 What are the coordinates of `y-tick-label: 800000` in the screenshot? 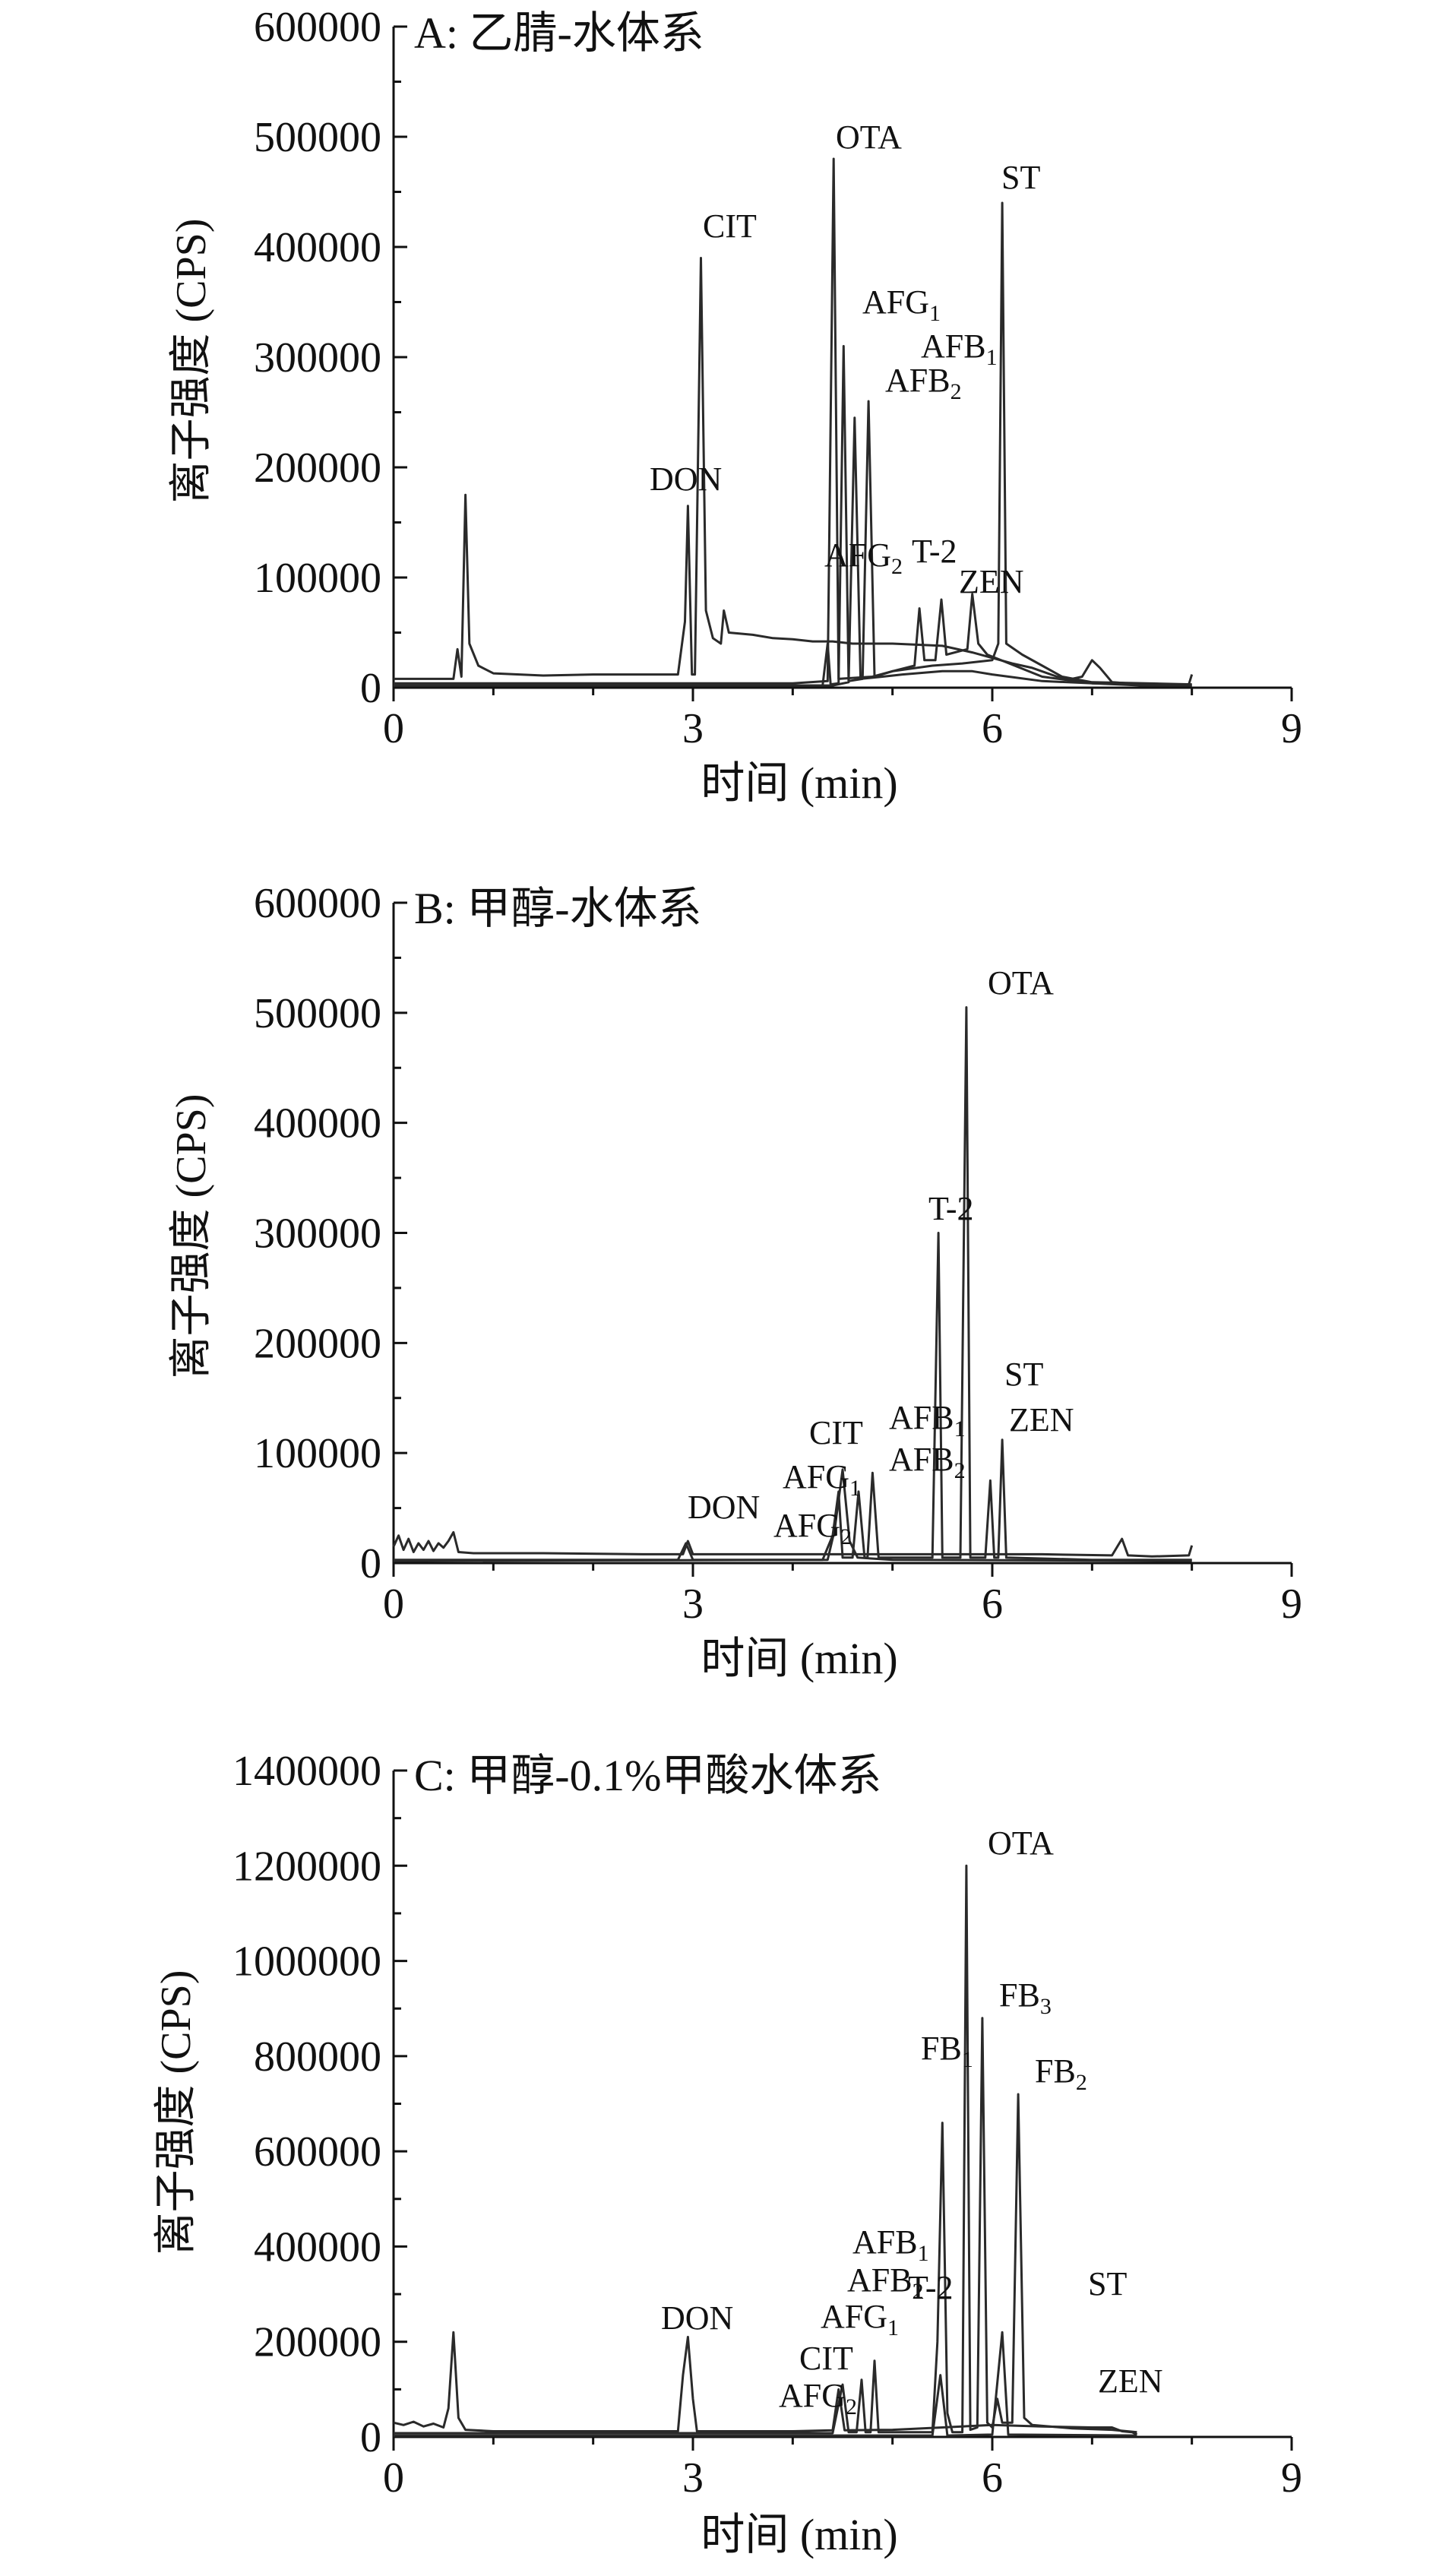 It's located at (317, 2057).